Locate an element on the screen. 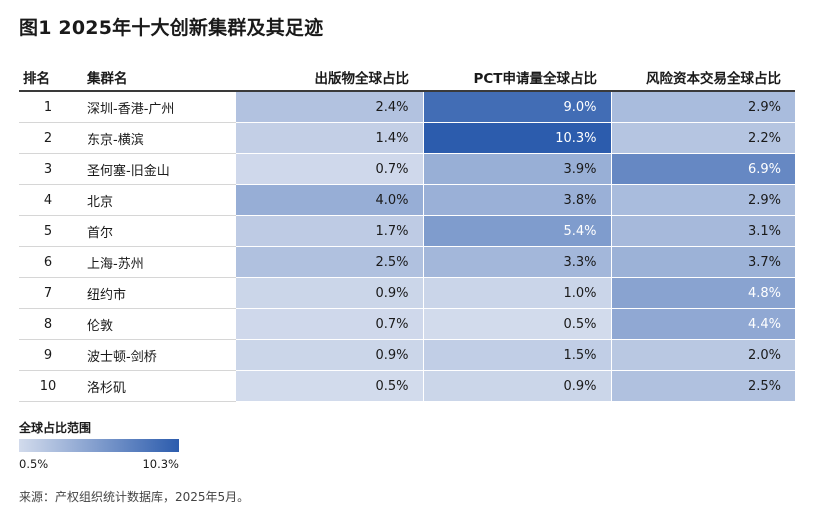  heat-cell-pct: 3.8% is located at coordinates (516, 200).